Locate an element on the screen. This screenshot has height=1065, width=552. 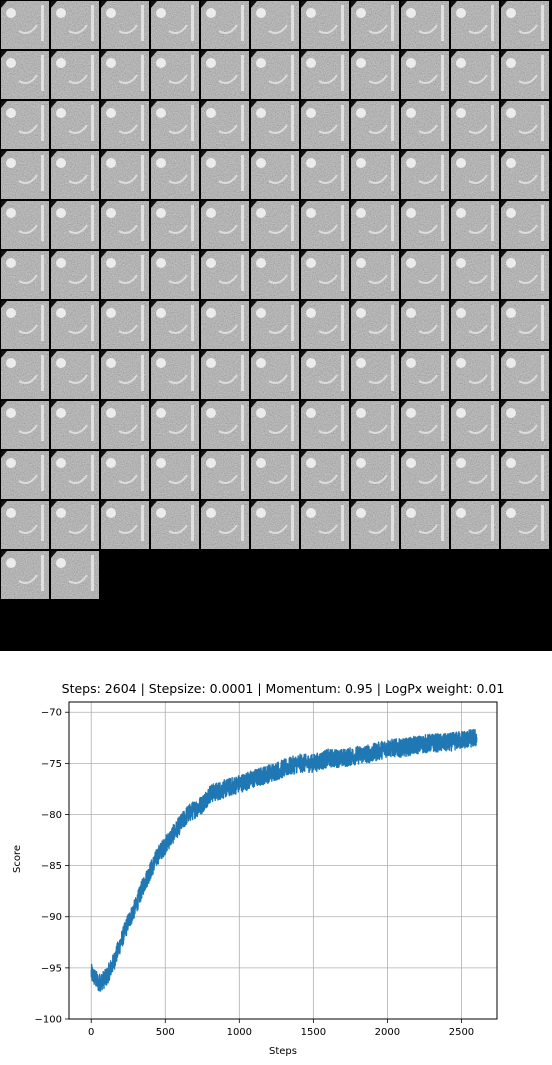
y-axis-label: Score is located at coordinates (17, 859).